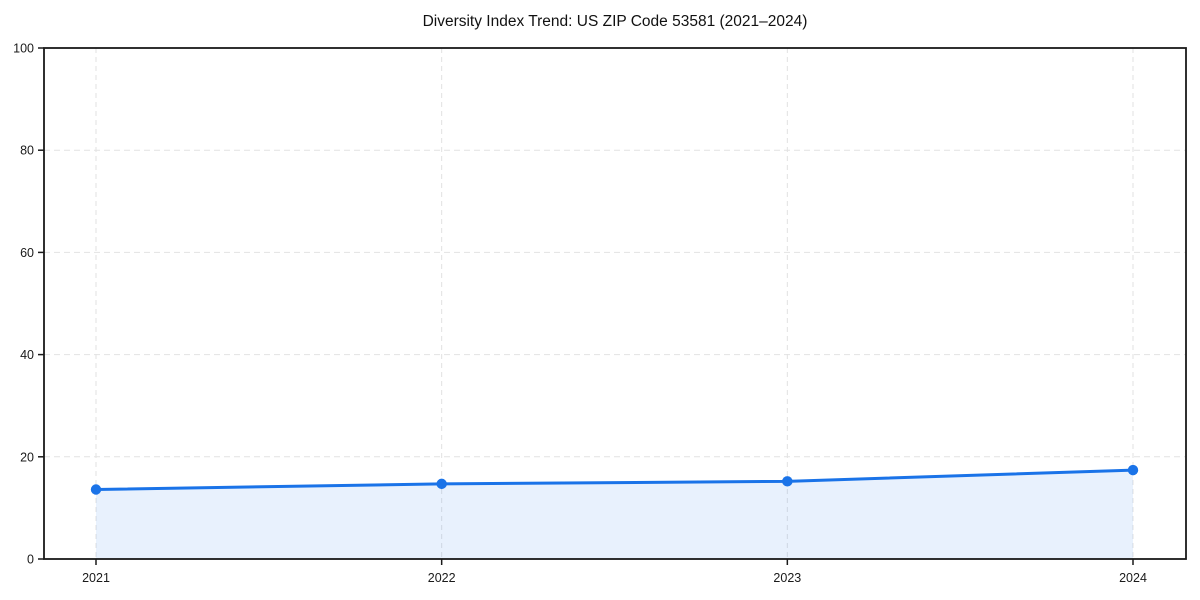 The image size is (1200, 600). What do you see at coordinates (442, 578) in the screenshot?
I see `x-tick-label-2022: 2022` at bounding box center [442, 578].